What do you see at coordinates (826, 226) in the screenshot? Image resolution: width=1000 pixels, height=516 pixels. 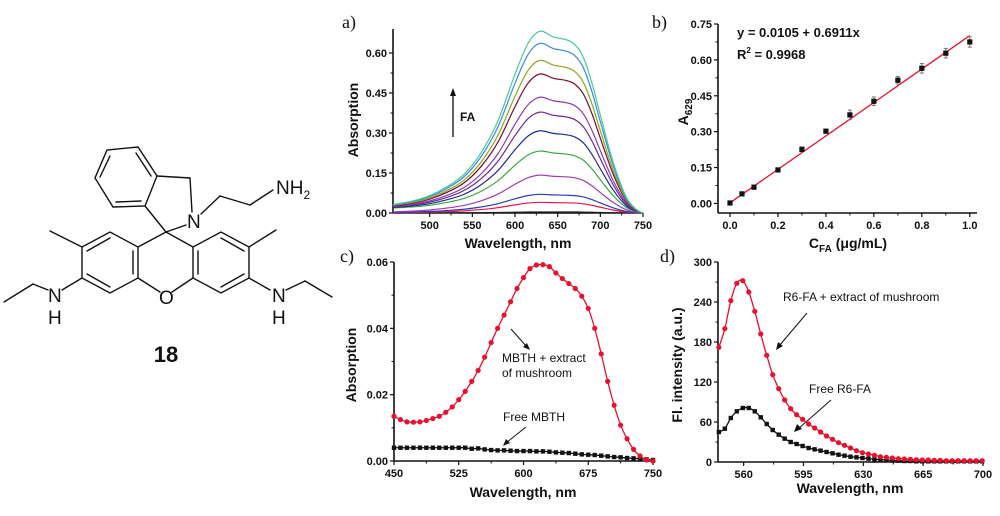 I see `chart-b-xtick-label: 0.4` at bounding box center [826, 226].